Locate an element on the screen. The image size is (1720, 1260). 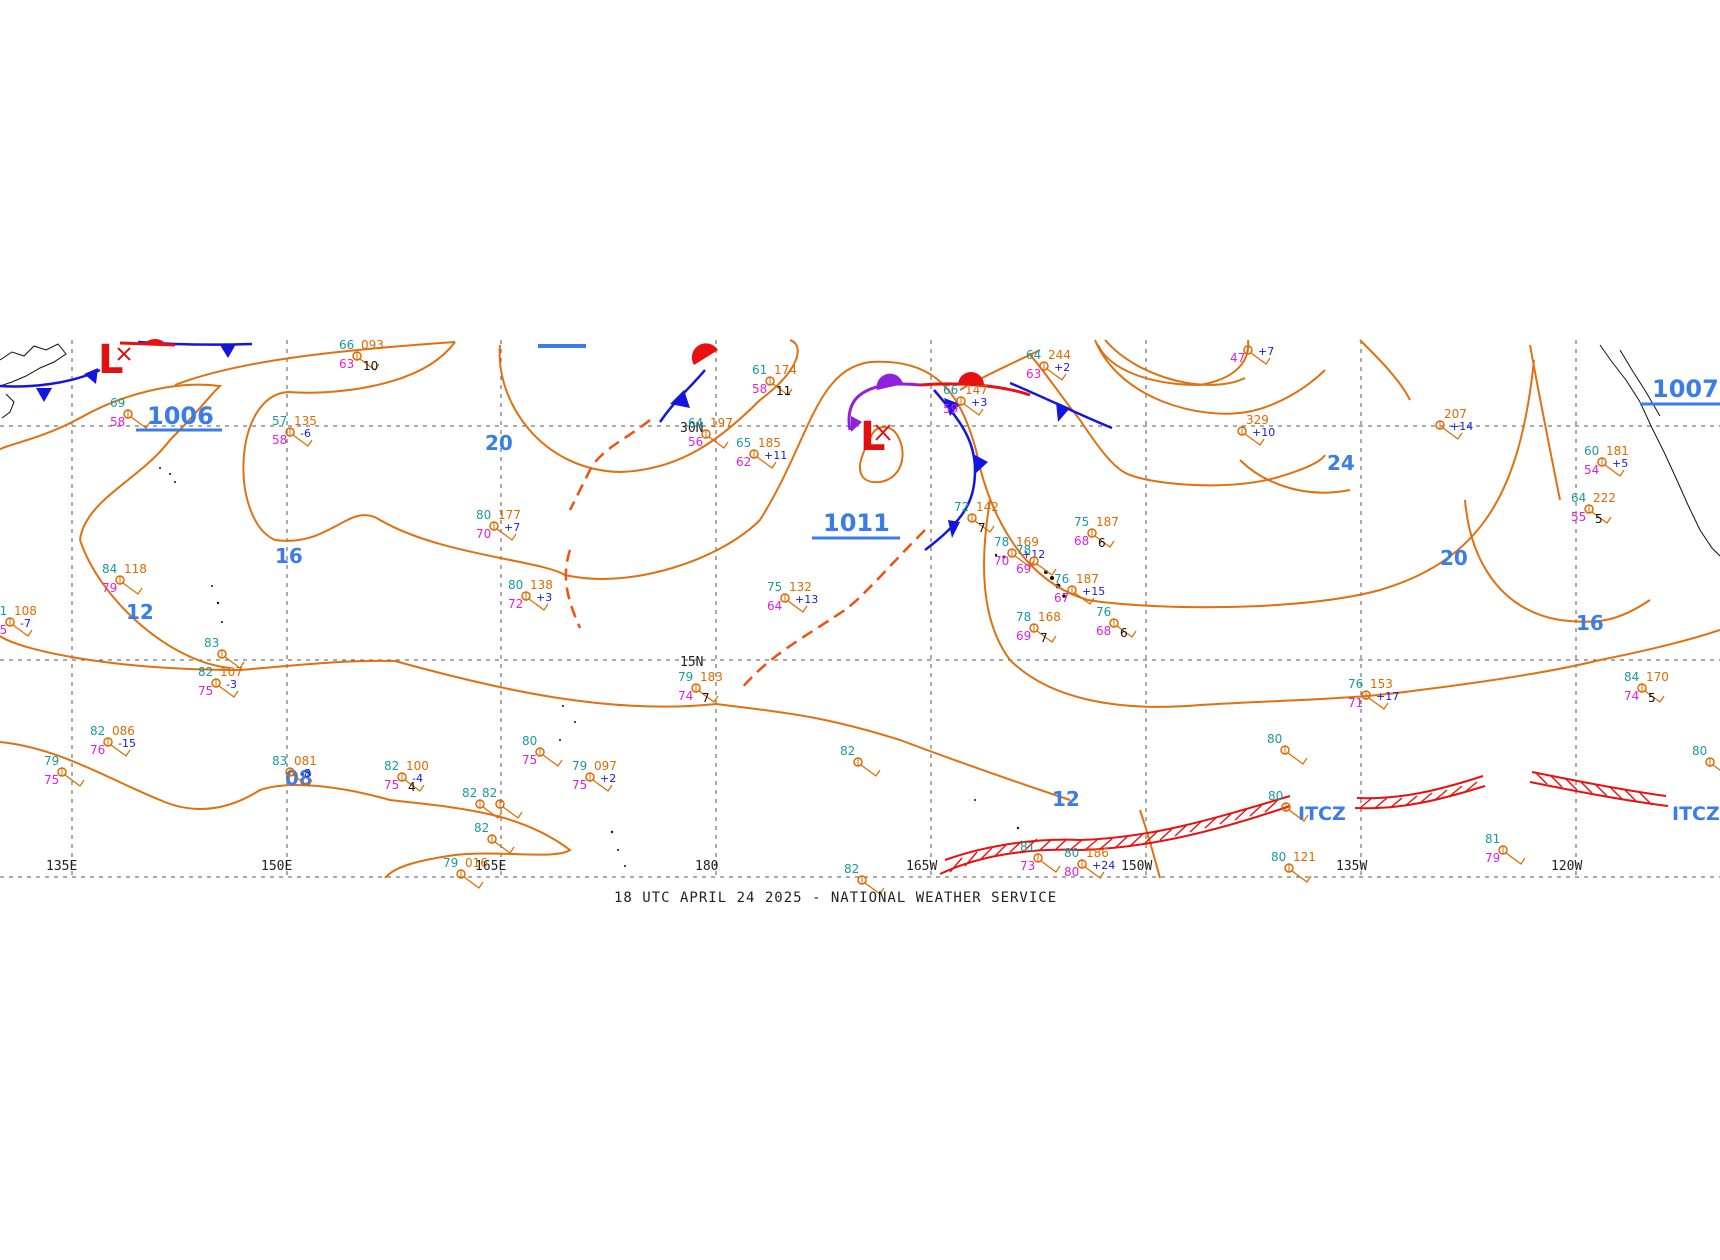
pressure-center-label: 1011 is located at coordinates (856, 523).